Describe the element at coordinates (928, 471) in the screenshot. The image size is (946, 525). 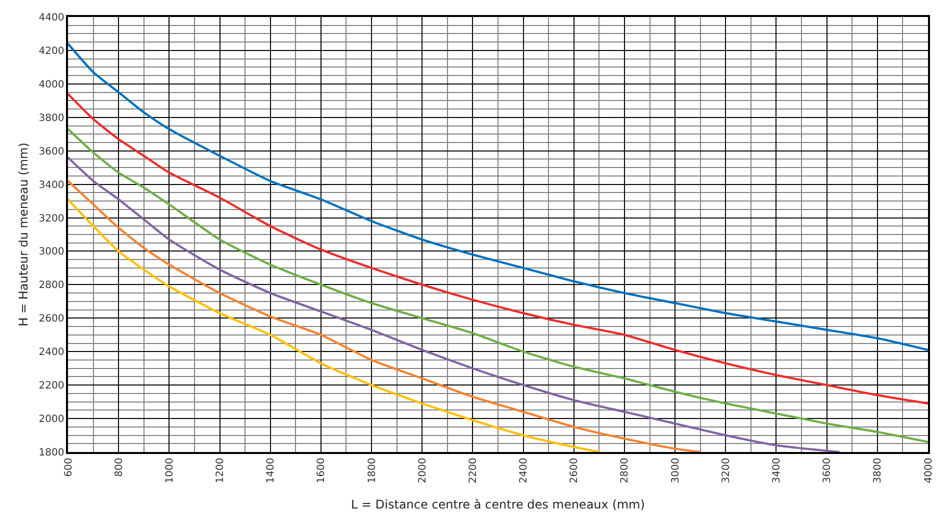
I see `x-tick-label: 4000` at that location.